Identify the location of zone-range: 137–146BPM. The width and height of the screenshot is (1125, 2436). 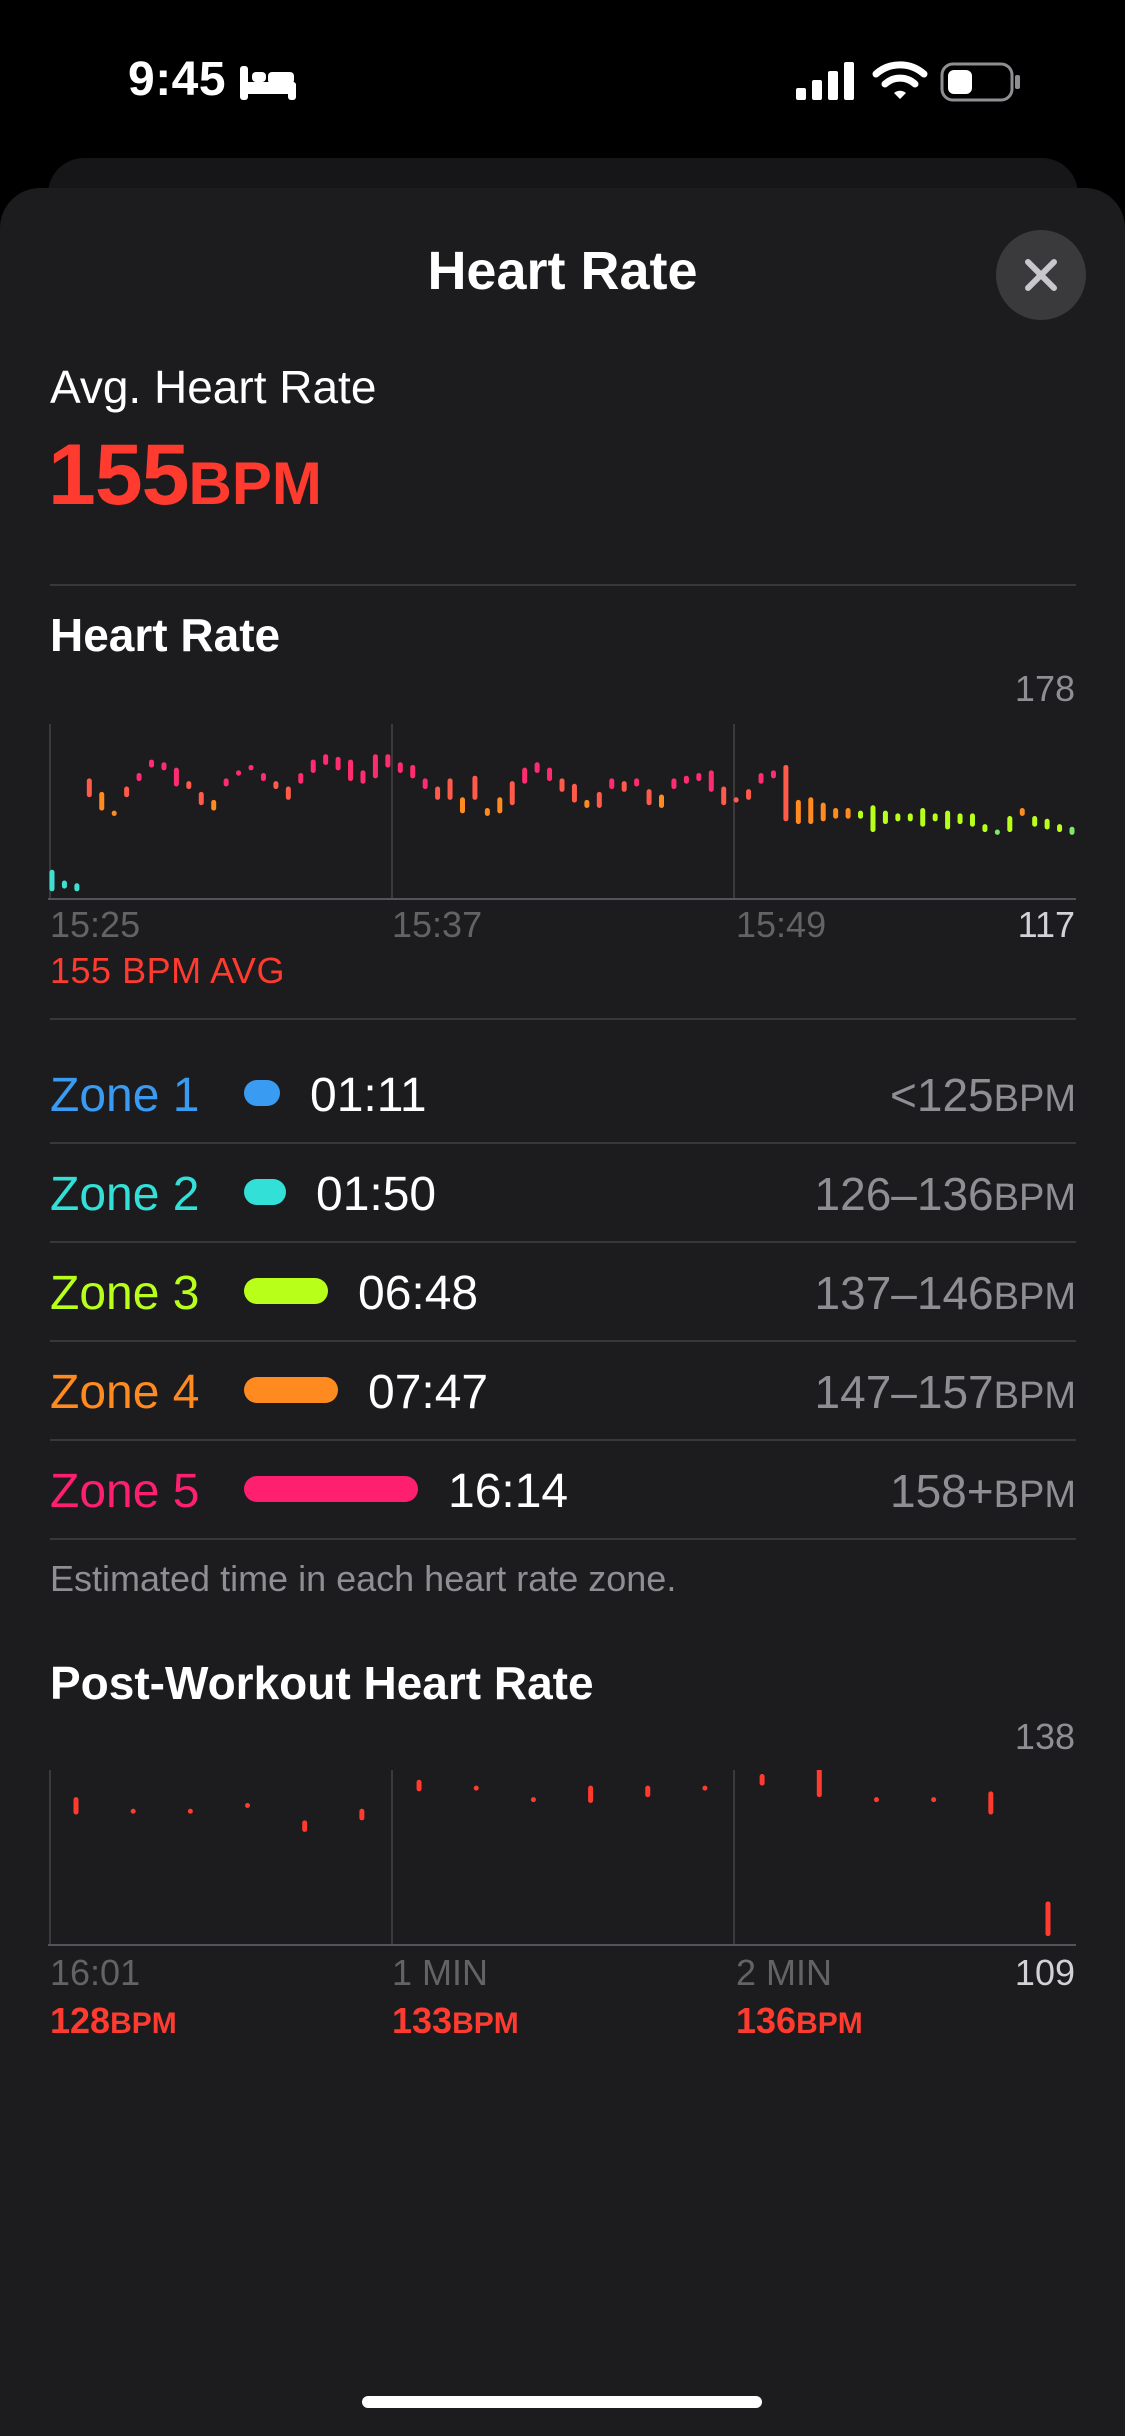
(945, 1293).